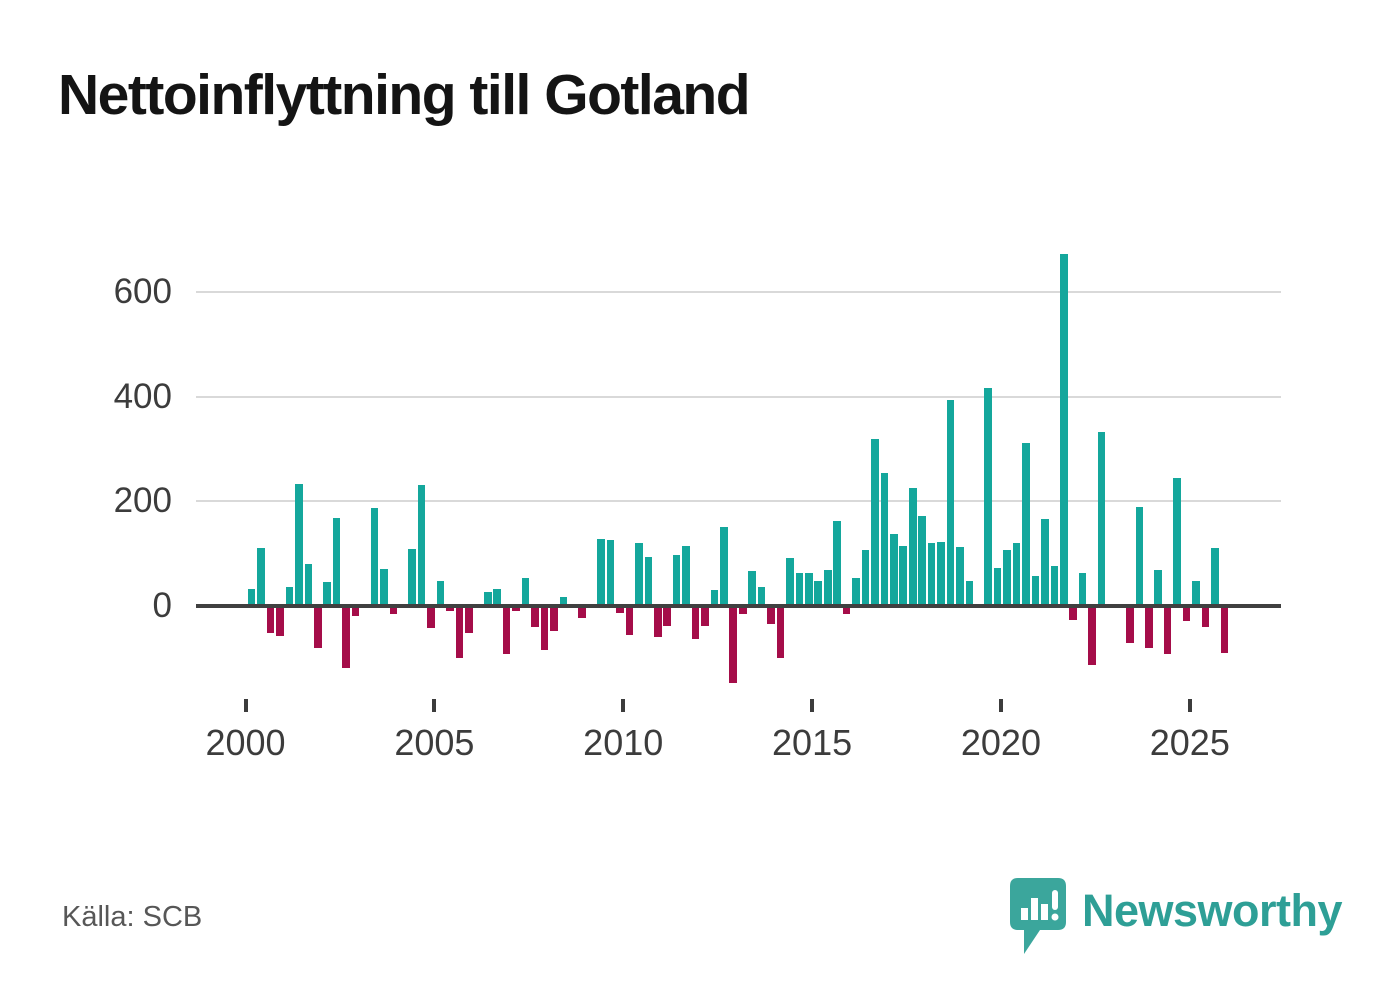 Image resolution: width=1382 pixels, height=999 pixels. I want to click on y-axis-label-200: 200, so click(142, 501).